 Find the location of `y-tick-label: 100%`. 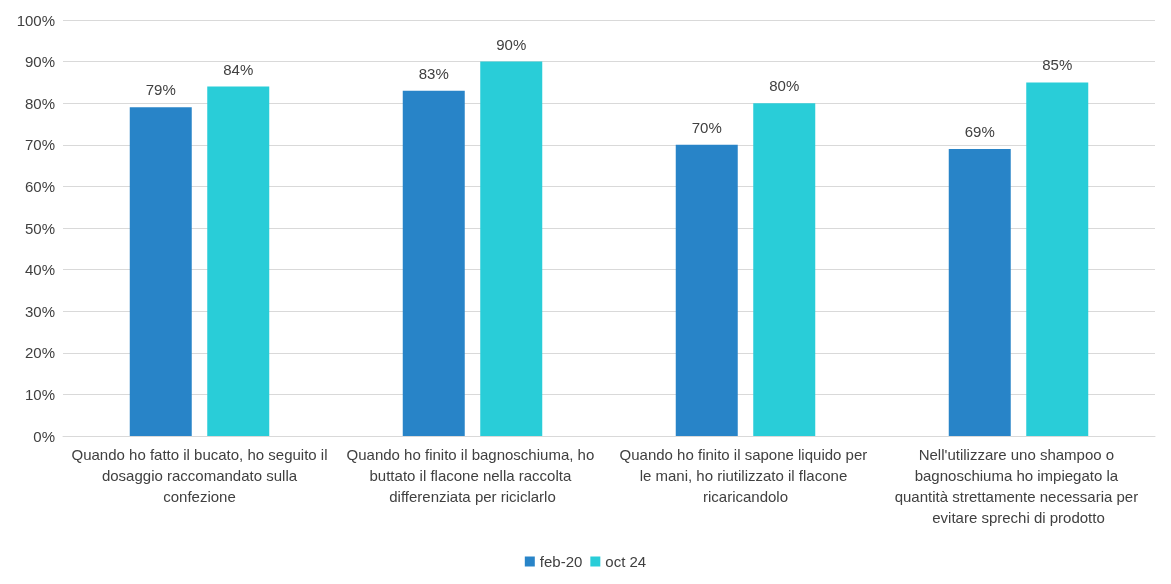

y-tick-label: 100% is located at coordinates (35, 20).